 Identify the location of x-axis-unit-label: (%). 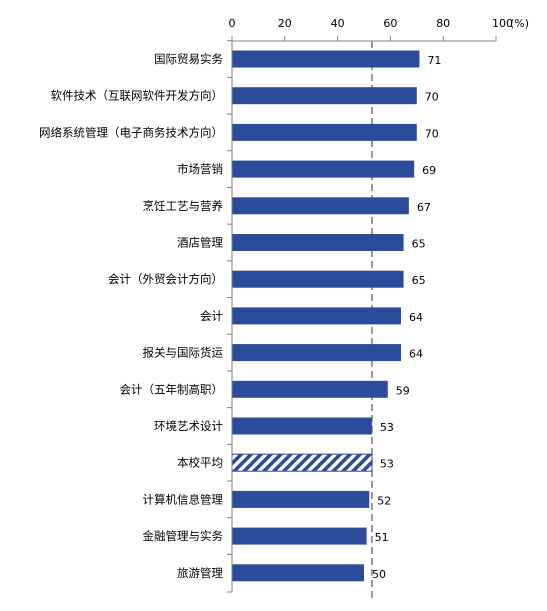
(519, 23).